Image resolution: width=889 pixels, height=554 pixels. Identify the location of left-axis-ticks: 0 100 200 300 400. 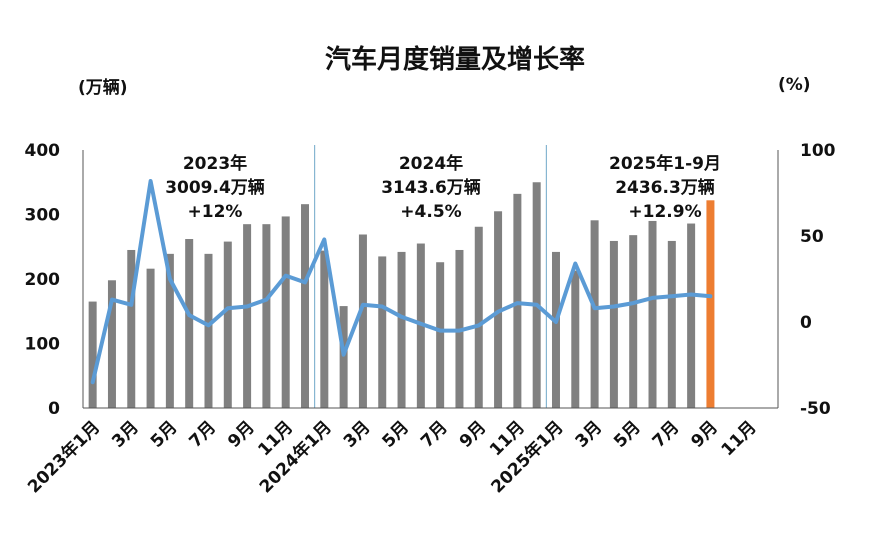
(43, 280).